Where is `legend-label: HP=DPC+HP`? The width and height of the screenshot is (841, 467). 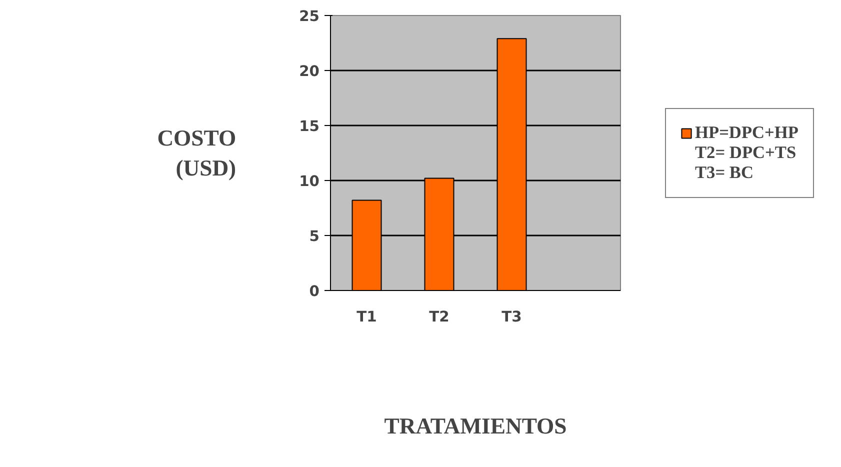
legend-label: HP=DPC+HP is located at coordinates (746, 132).